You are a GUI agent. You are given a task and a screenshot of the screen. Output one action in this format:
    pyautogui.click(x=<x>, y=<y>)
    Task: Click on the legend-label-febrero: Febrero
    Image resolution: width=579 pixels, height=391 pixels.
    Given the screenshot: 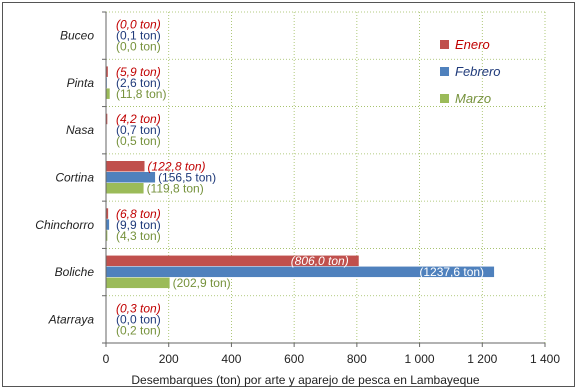 What is the action you would take?
    pyautogui.click(x=478, y=71)
    